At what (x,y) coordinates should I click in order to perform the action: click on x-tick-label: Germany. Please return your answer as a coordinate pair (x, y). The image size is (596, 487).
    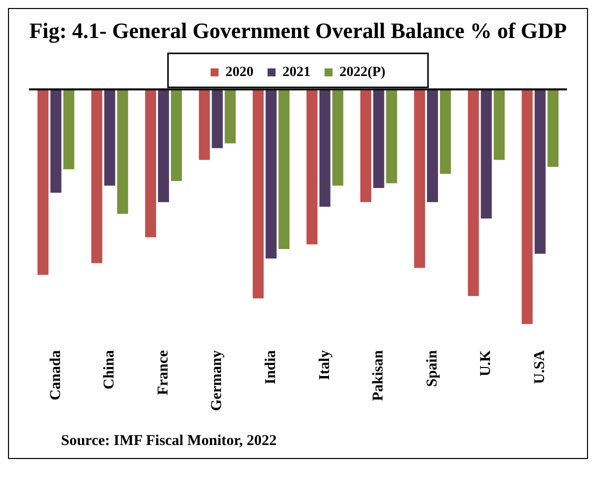
    Looking at the image, I should click on (217, 381).